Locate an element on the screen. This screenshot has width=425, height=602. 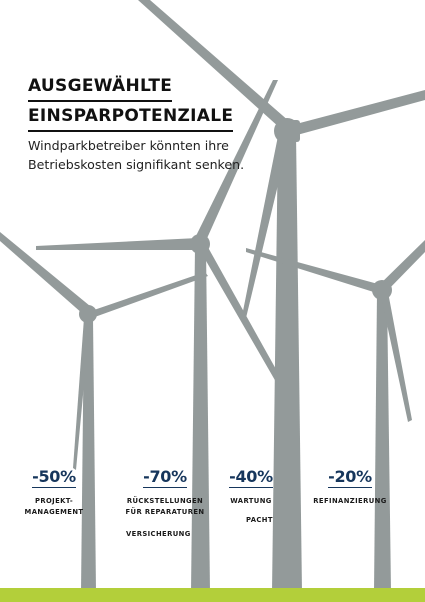
grass-ground-strip is located at coordinates (212, 595).